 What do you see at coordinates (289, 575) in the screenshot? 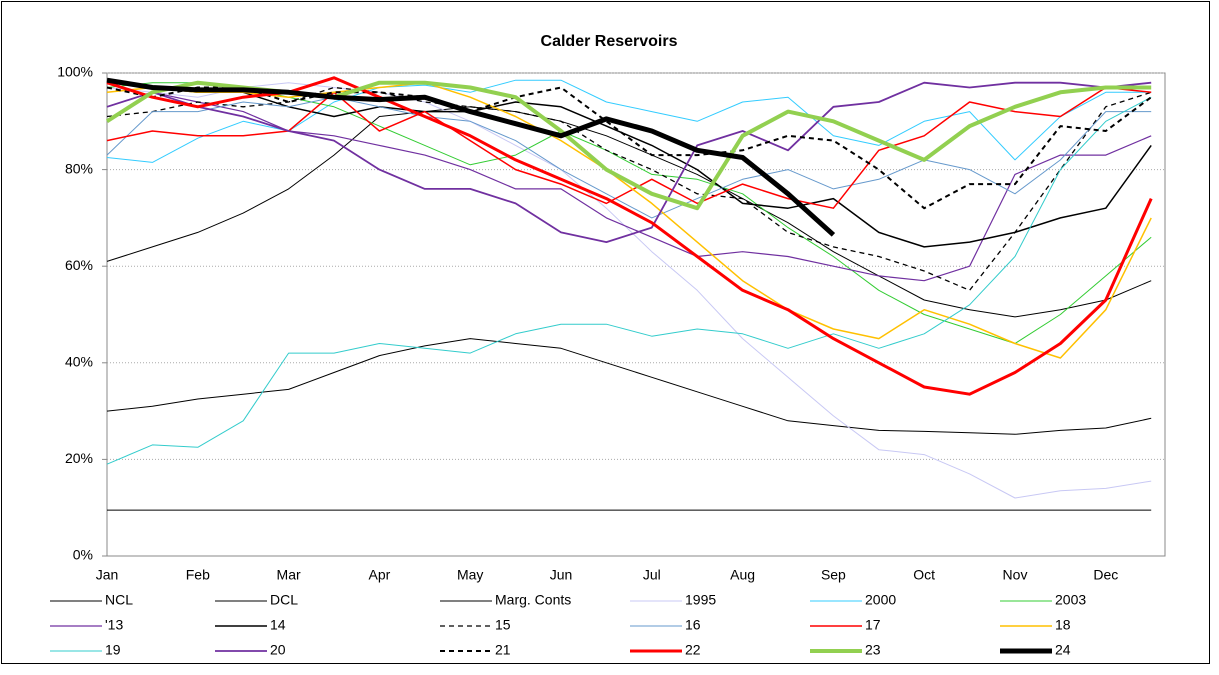
I see `x-tick-label: Mar` at bounding box center [289, 575].